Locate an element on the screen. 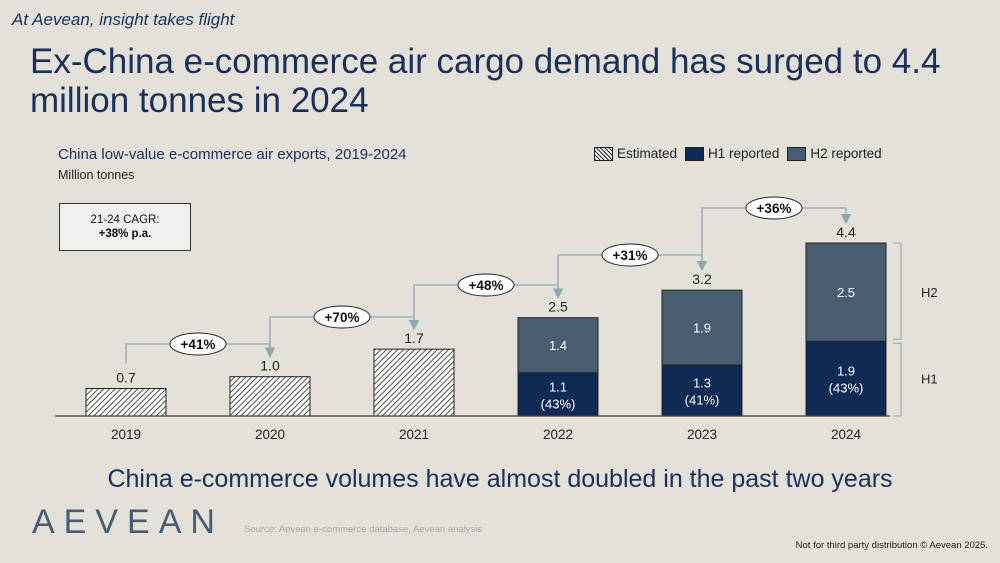  growth-label: +48% is located at coordinates (486, 285).